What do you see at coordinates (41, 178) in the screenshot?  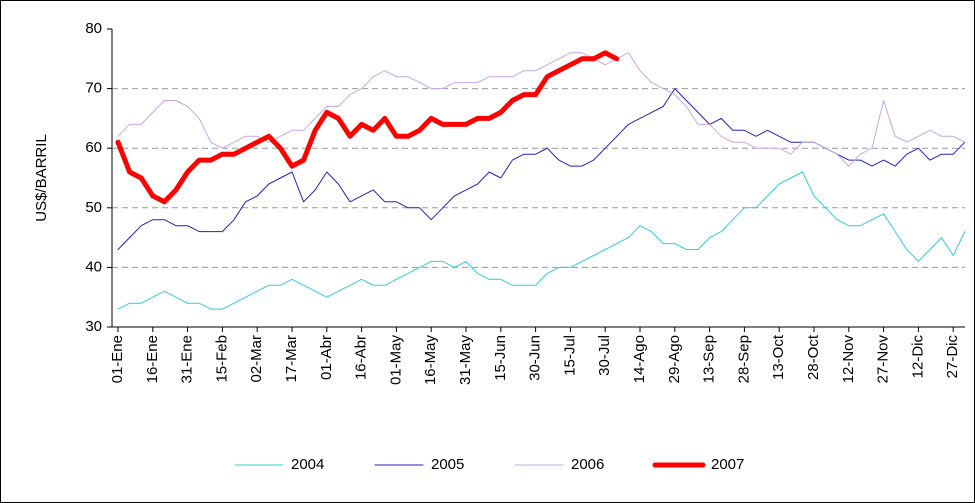 I see `y-axis-label: US$/BARRIL` at bounding box center [41, 178].